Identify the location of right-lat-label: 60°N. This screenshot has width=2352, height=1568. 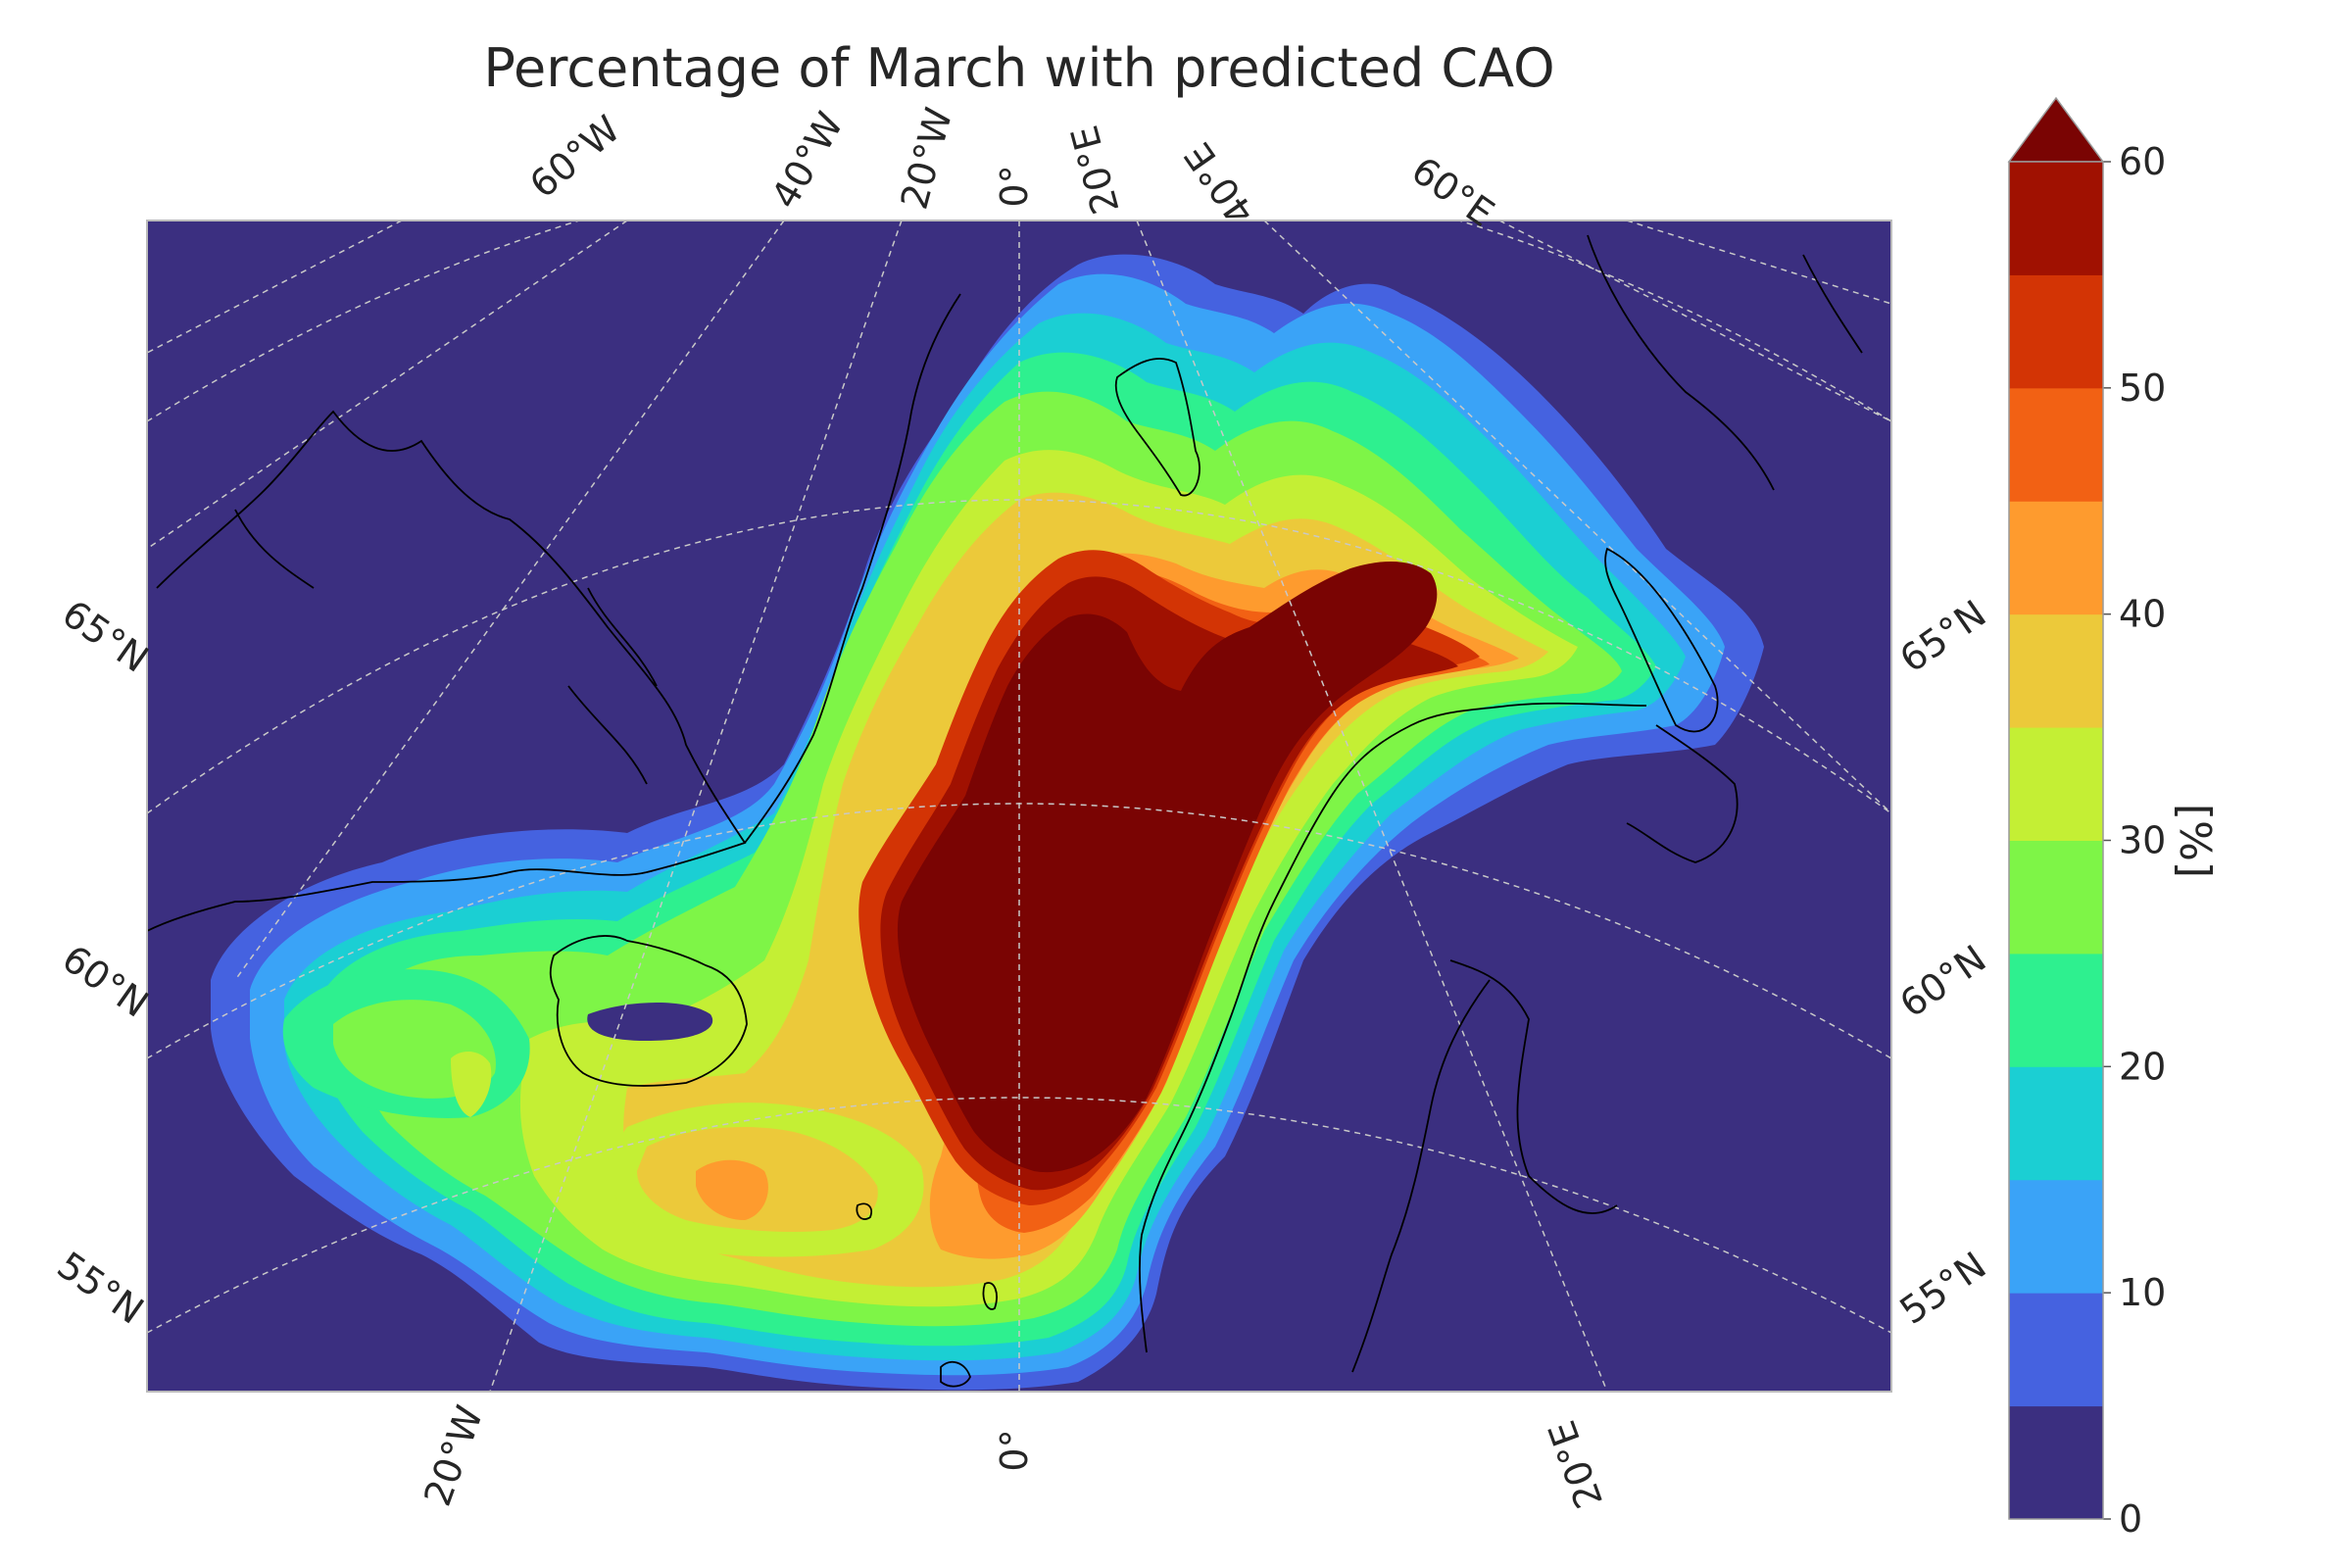
(1943, 981).